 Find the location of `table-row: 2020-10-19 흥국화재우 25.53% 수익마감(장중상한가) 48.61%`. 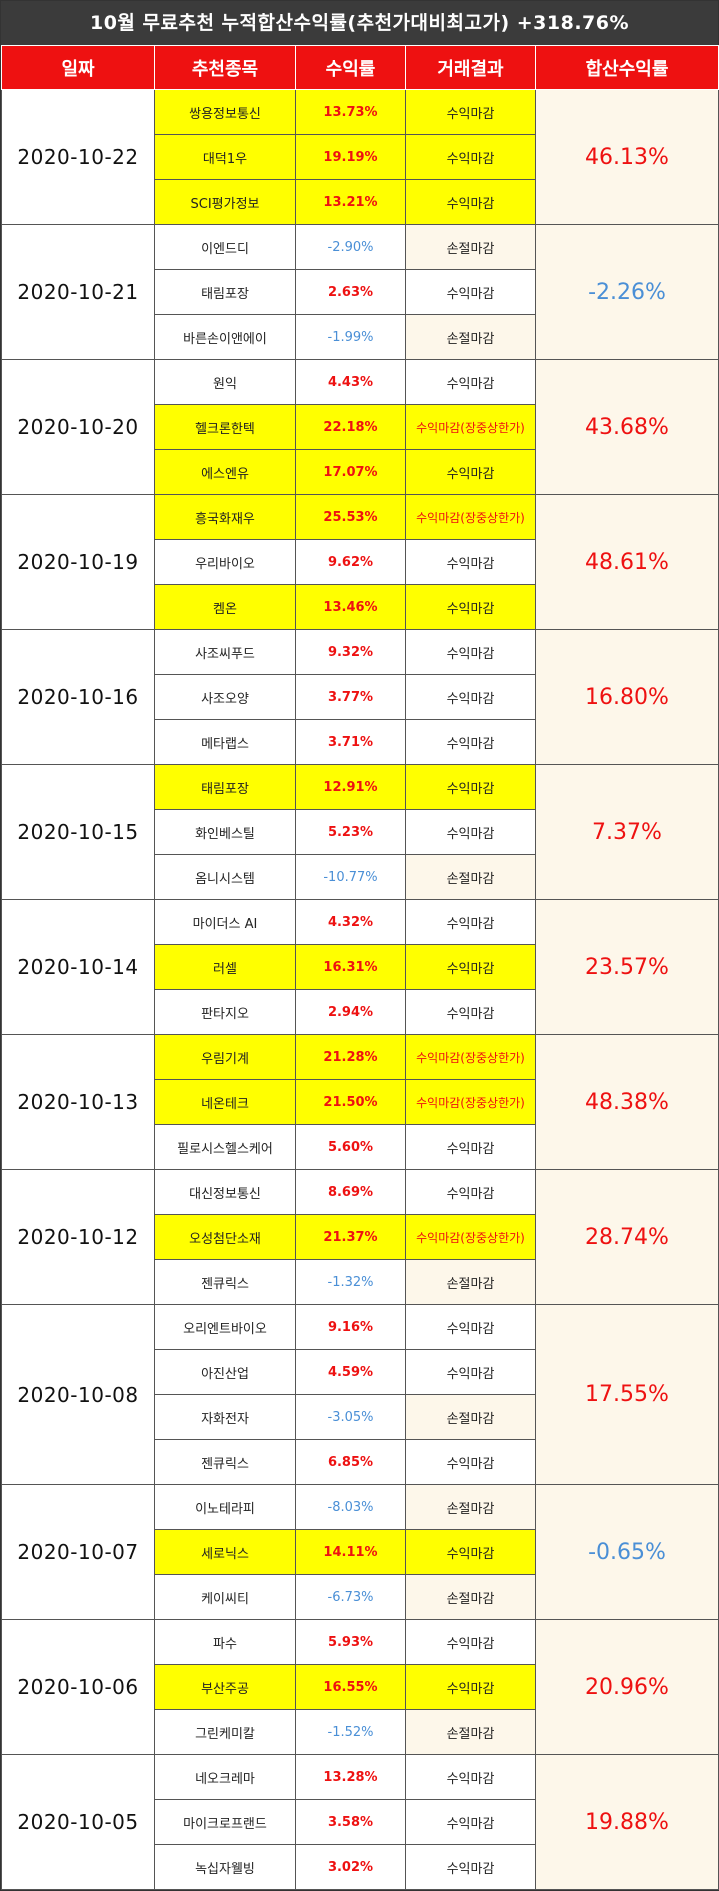

table-row: 2020-10-19 흥국화재우 25.53% 수익마감(장중상한가) 48.61% is located at coordinates (360, 562).